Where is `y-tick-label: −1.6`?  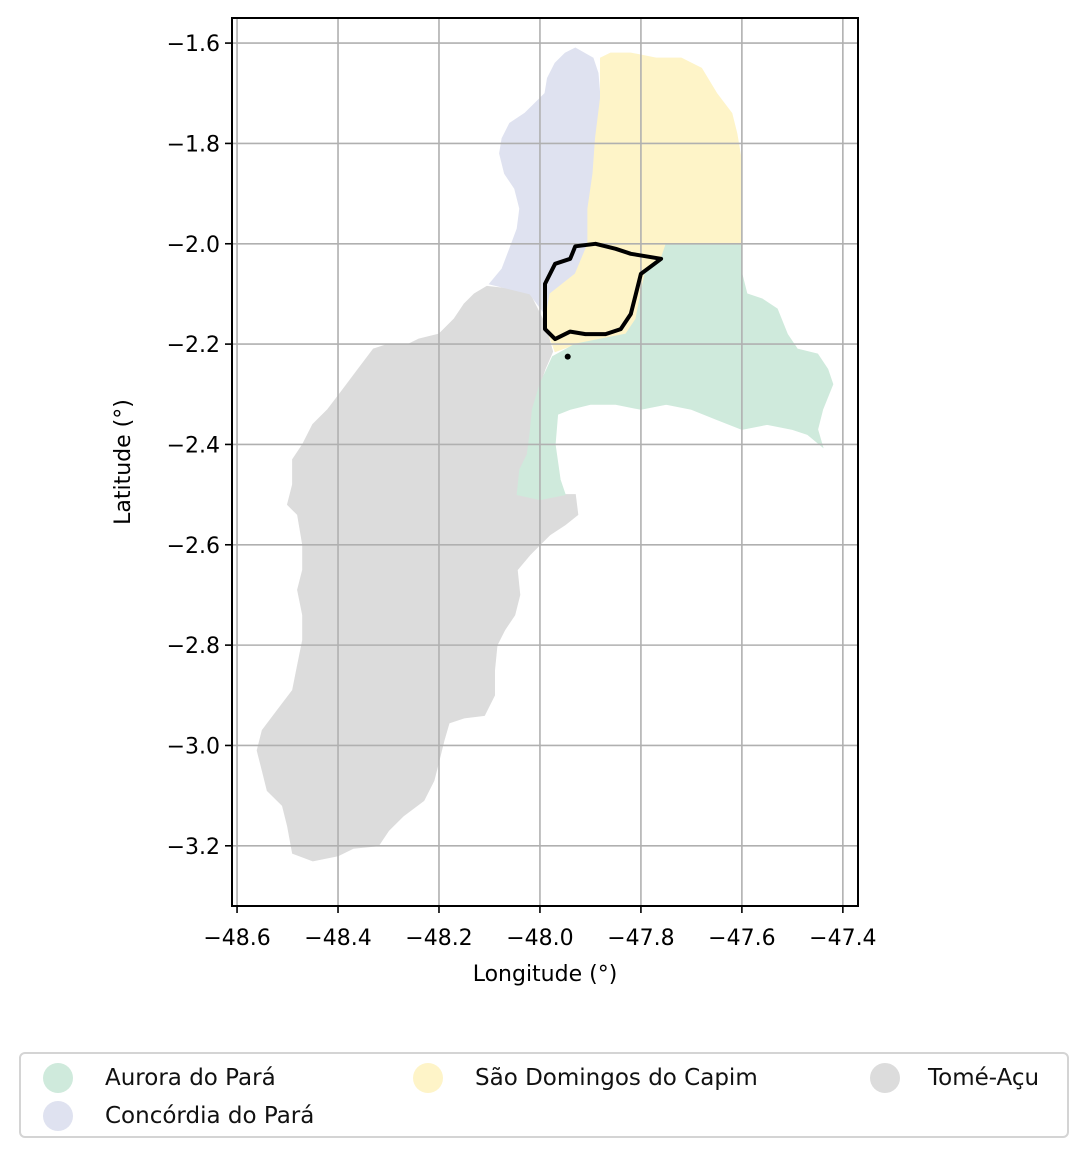 y-tick-label: −1.6 is located at coordinates (193, 44).